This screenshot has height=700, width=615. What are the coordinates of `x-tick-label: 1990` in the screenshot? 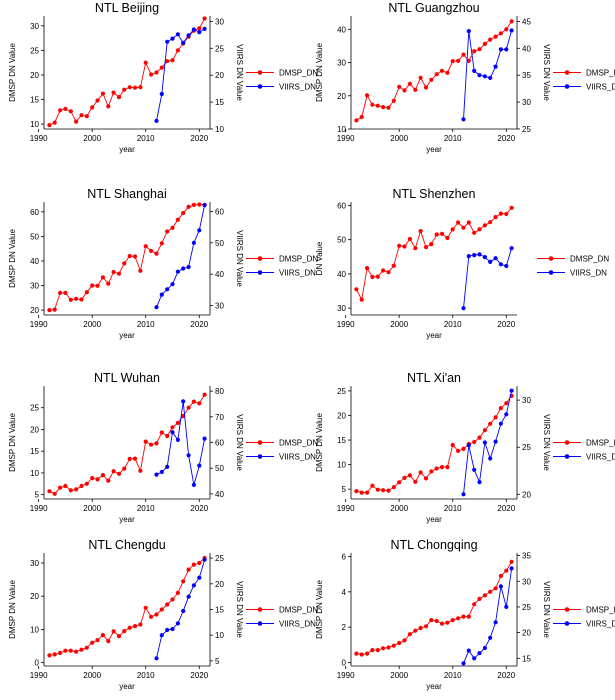 It's located at (346, 324).